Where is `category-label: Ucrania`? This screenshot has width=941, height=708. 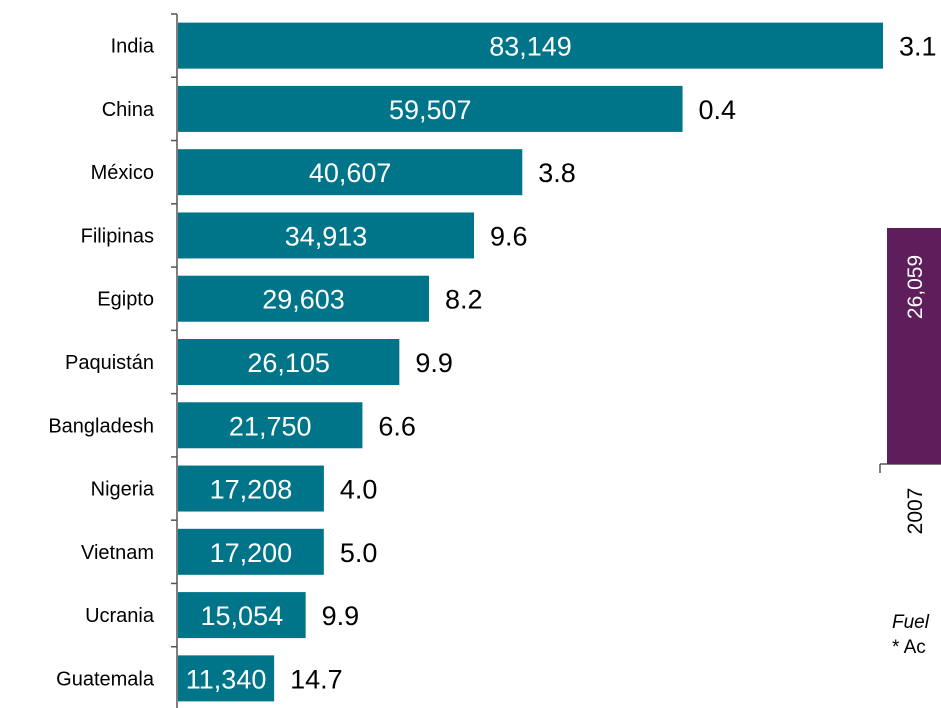
category-label: Ucrania is located at coordinates (120, 616).